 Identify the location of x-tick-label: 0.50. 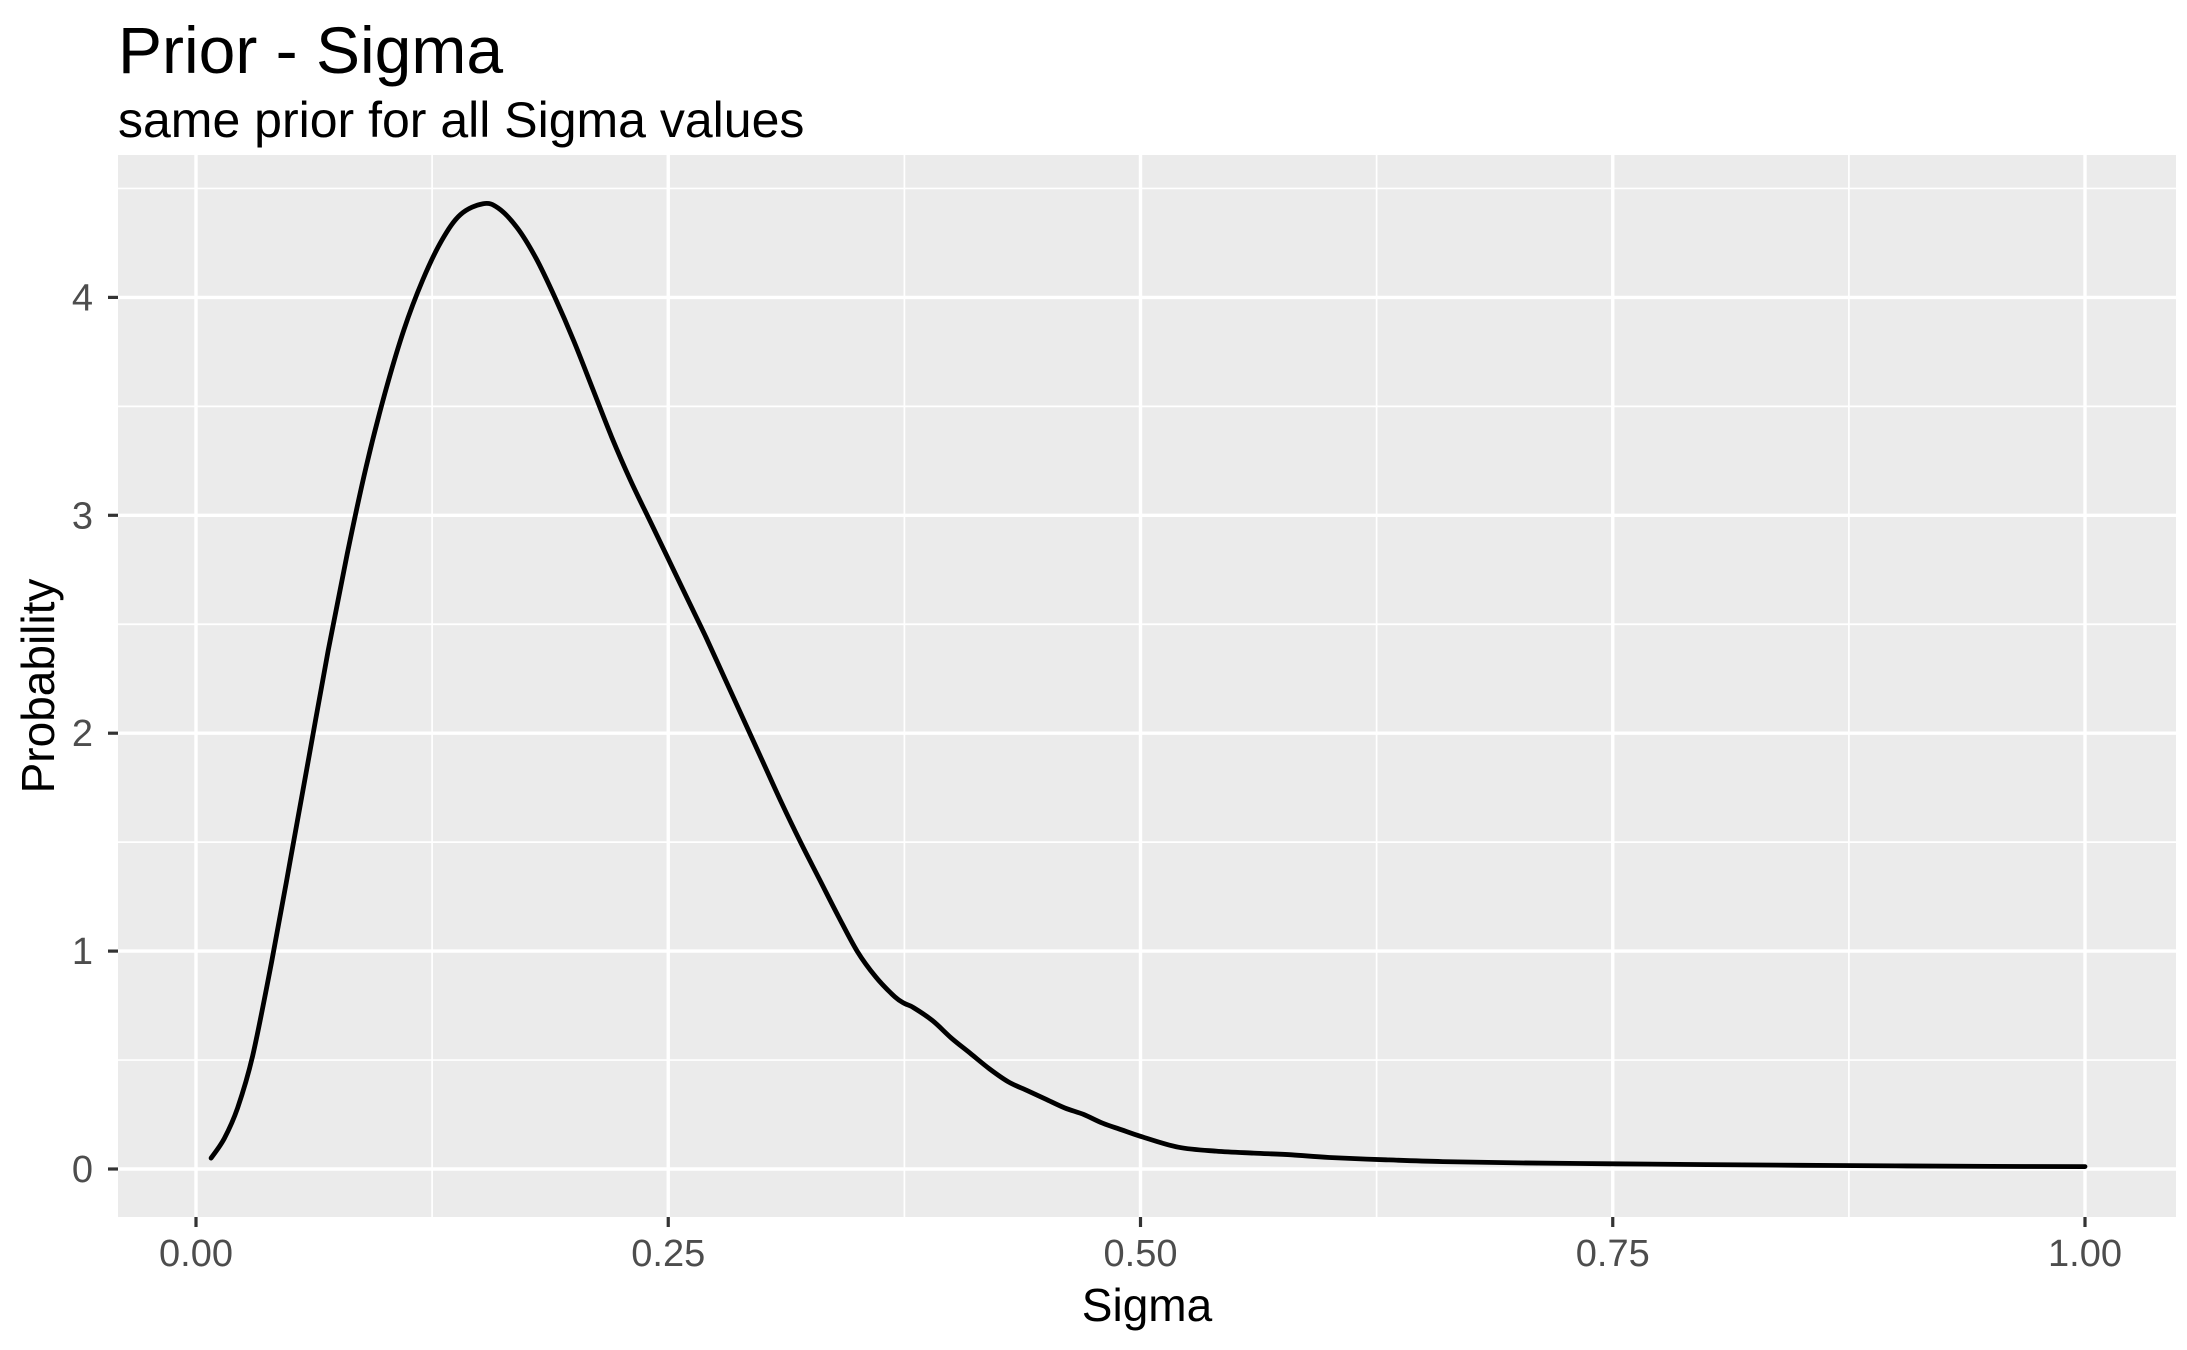
(1141, 1254).